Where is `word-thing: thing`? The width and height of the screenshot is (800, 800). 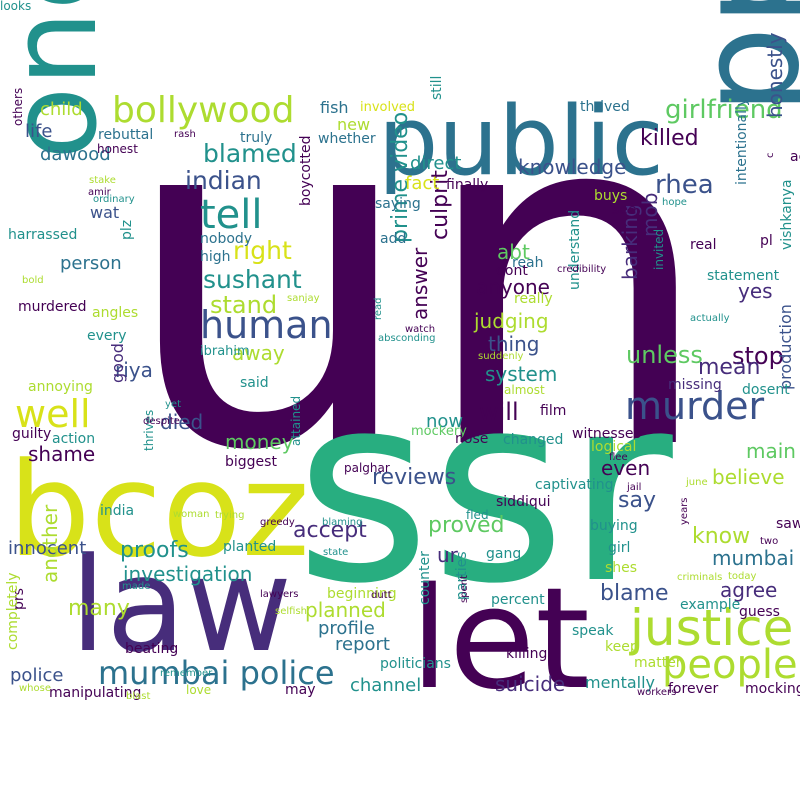
word-thing: thing is located at coordinates (514, 344).